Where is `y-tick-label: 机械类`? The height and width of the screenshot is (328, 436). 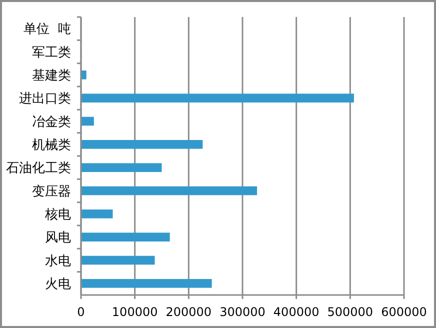
y-tick-label: 机械类 is located at coordinates (51, 145).